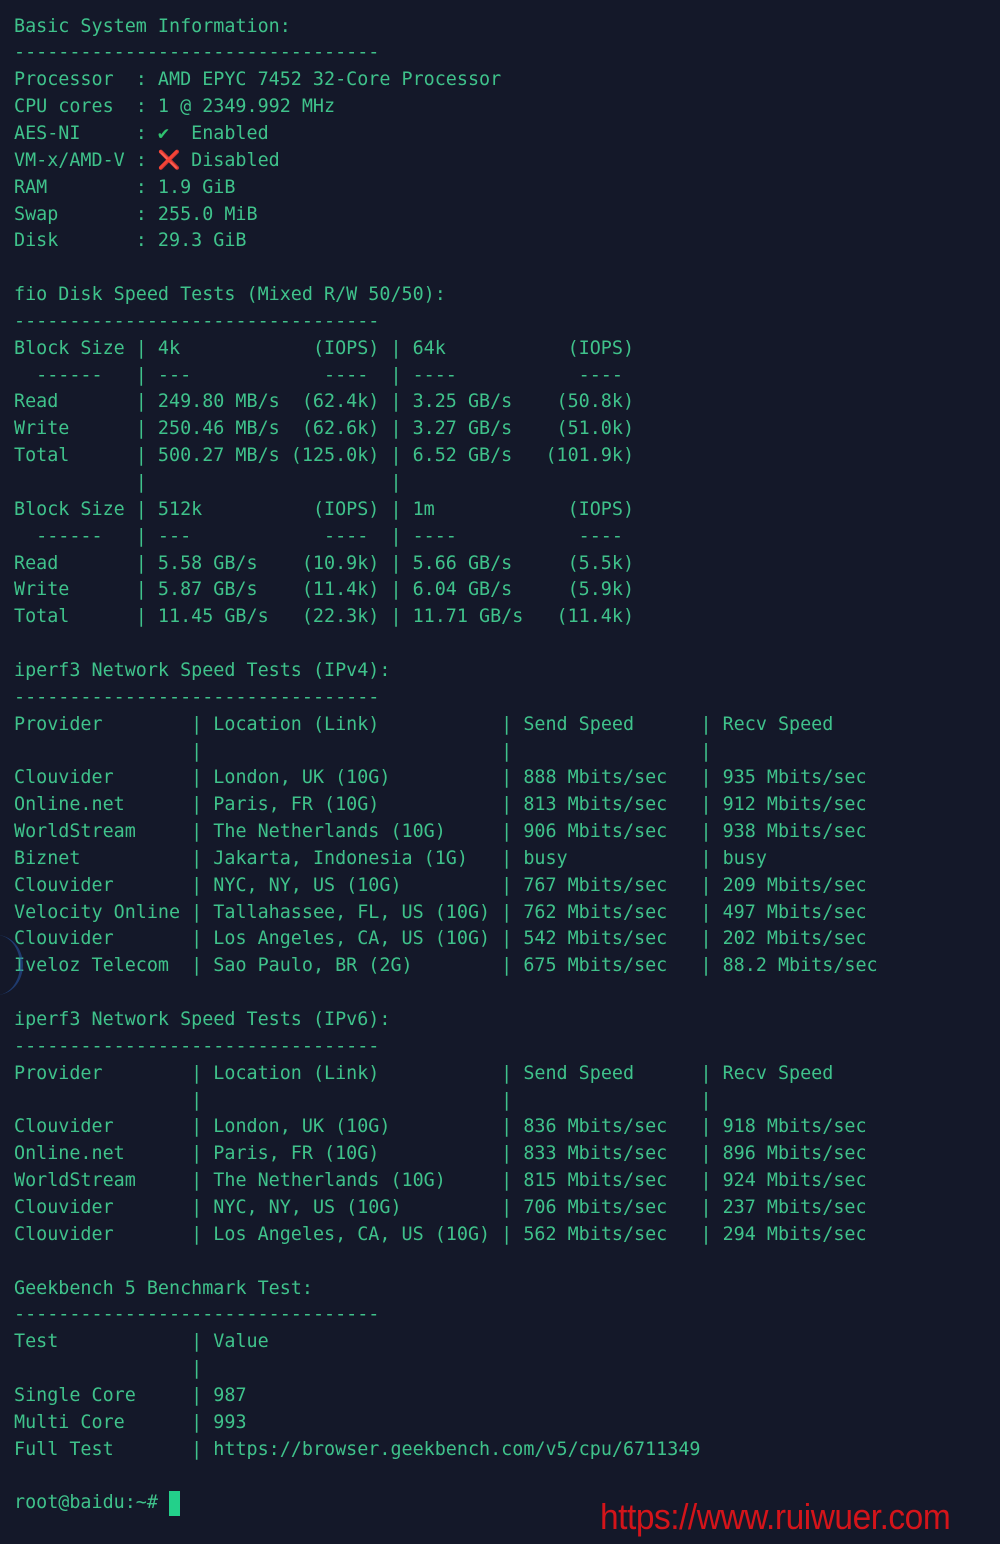  What do you see at coordinates (595, 1234) in the screenshot?
I see `send-speed: 562 Mbits/sec` at bounding box center [595, 1234].